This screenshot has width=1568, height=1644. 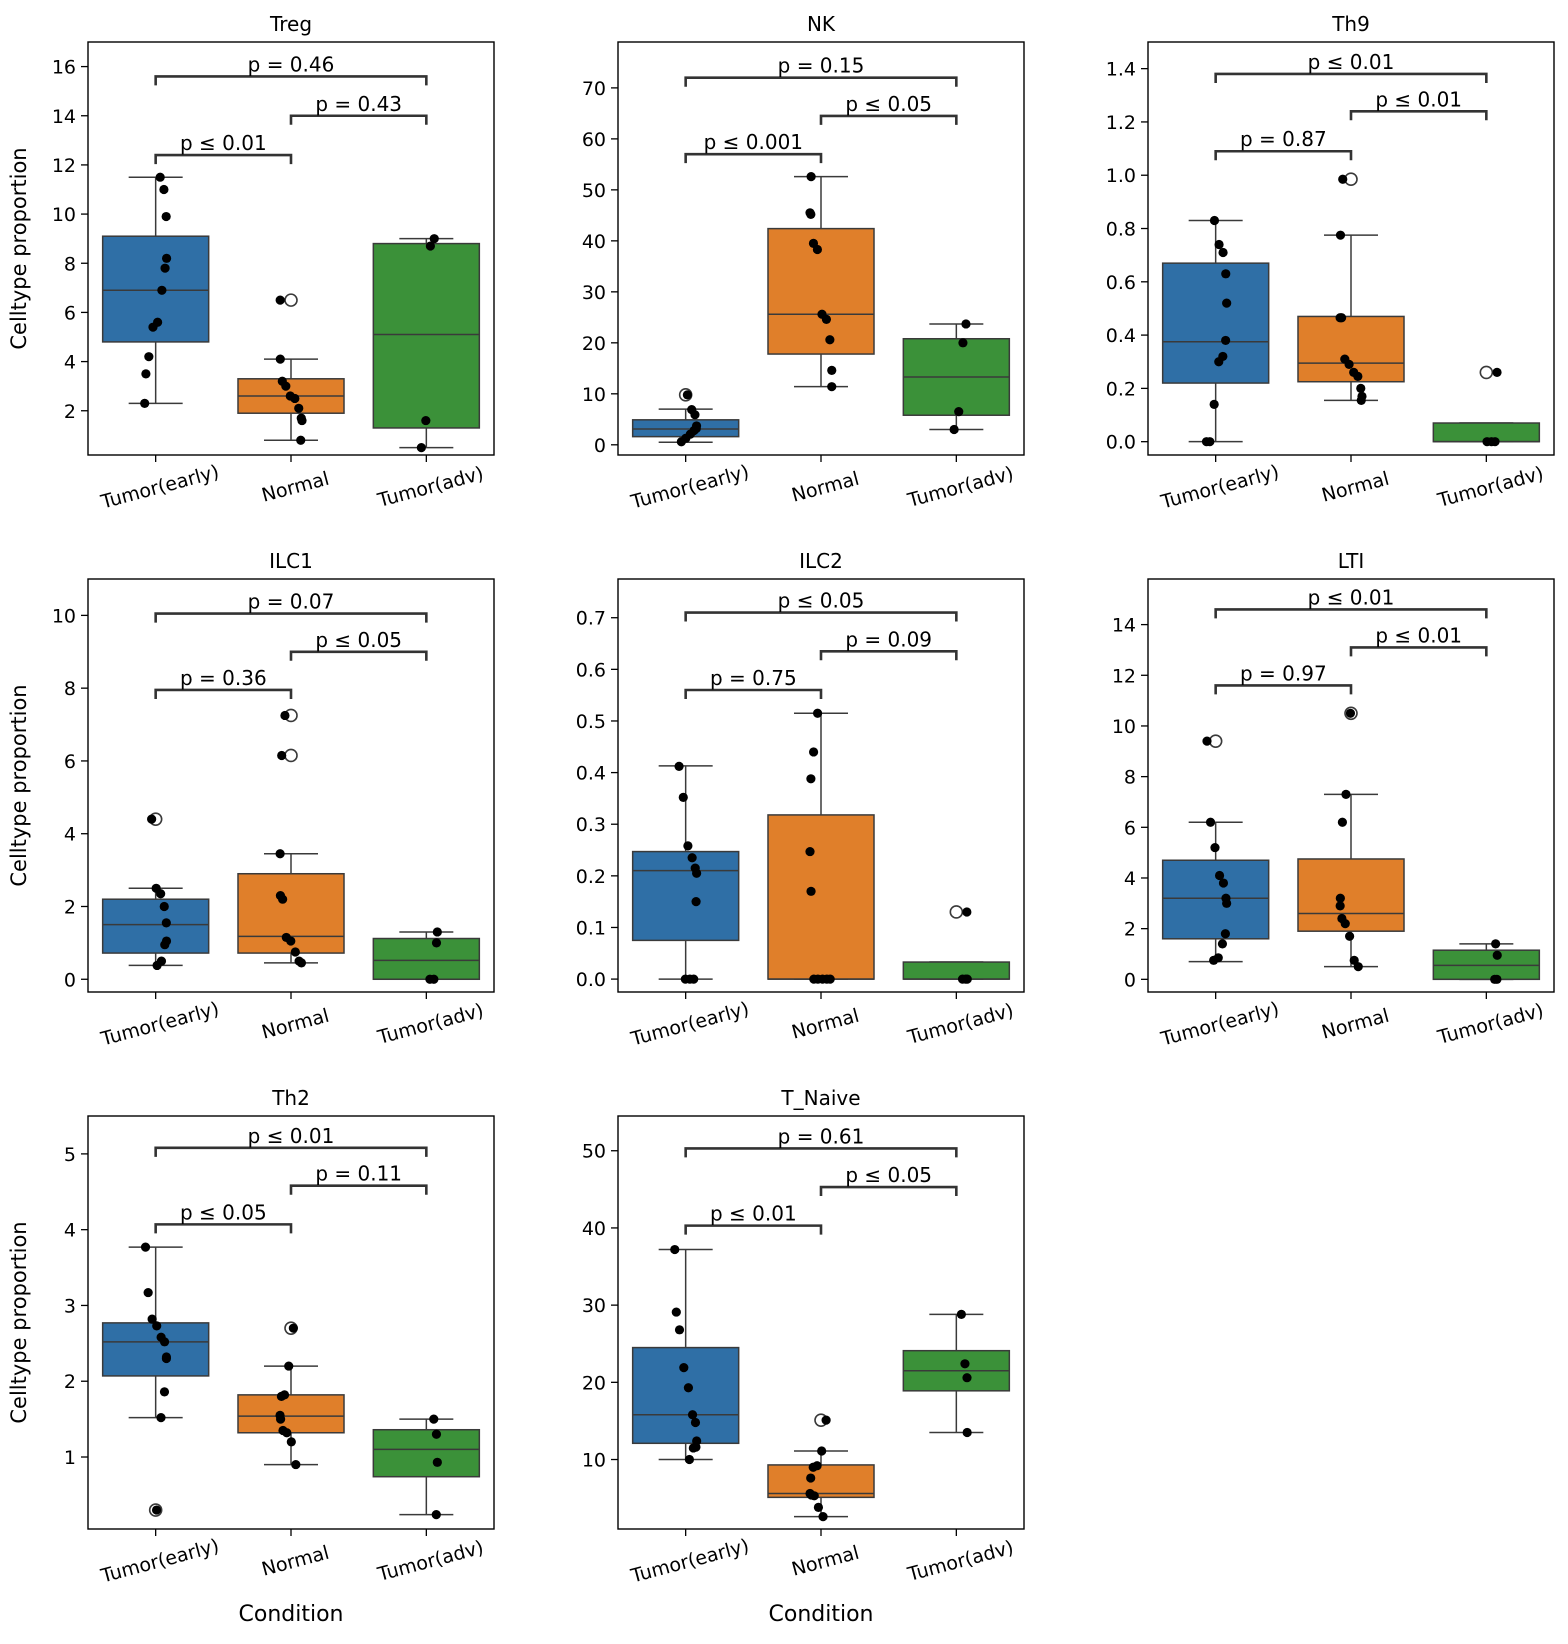 What do you see at coordinates (594, 89) in the screenshot?
I see `y-tick-label: 70` at bounding box center [594, 89].